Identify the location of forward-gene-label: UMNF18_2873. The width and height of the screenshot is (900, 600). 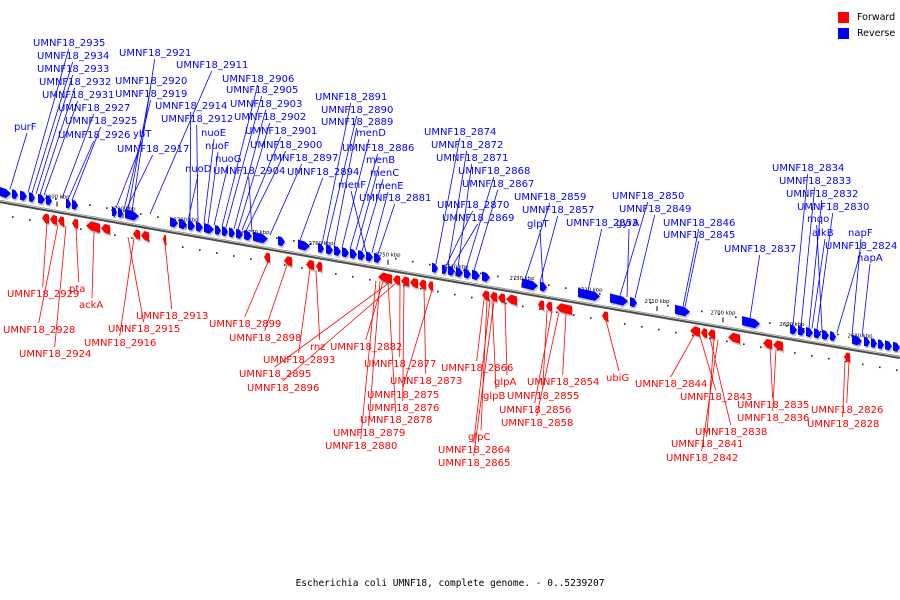
(426, 381).